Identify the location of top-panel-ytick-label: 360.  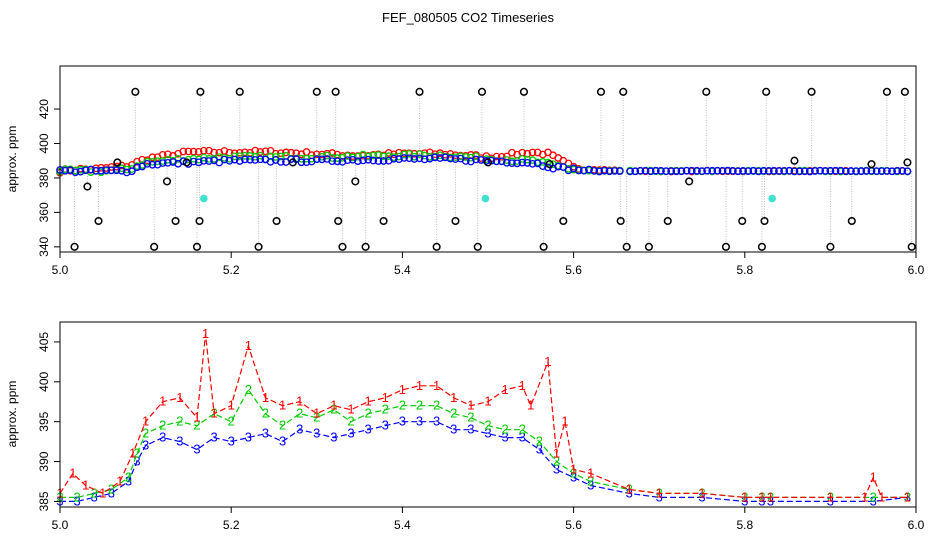
(44, 212).